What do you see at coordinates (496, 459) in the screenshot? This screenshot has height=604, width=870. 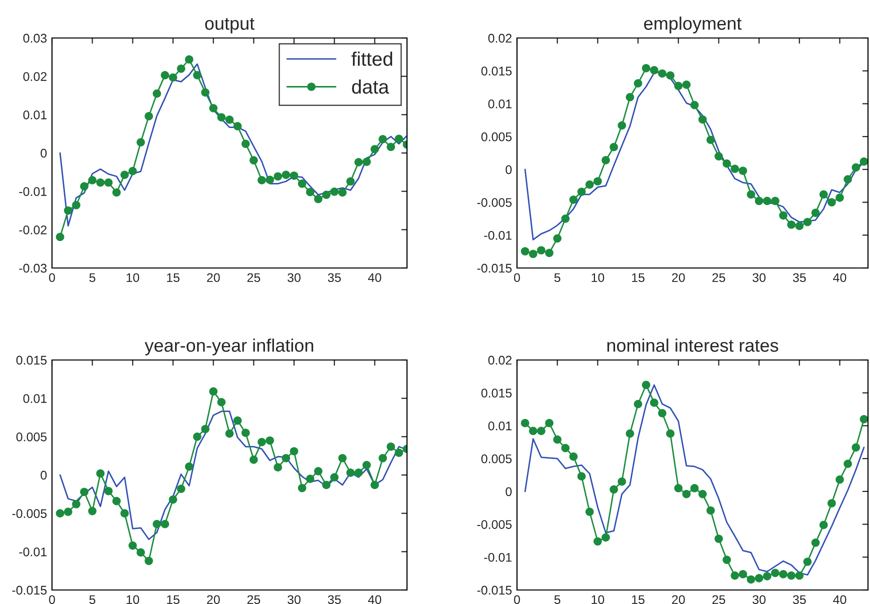 I see `y-tick-label: 0.005` at bounding box center [496, 459].